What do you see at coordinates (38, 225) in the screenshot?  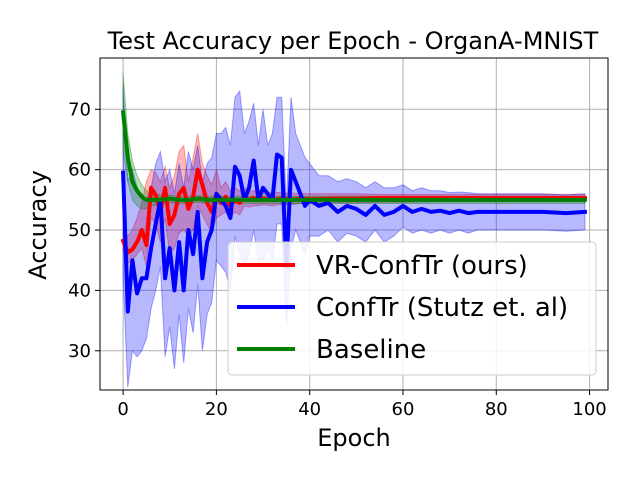 I see `y-axis-title: Accuracy` at bounding box center [38, 225].